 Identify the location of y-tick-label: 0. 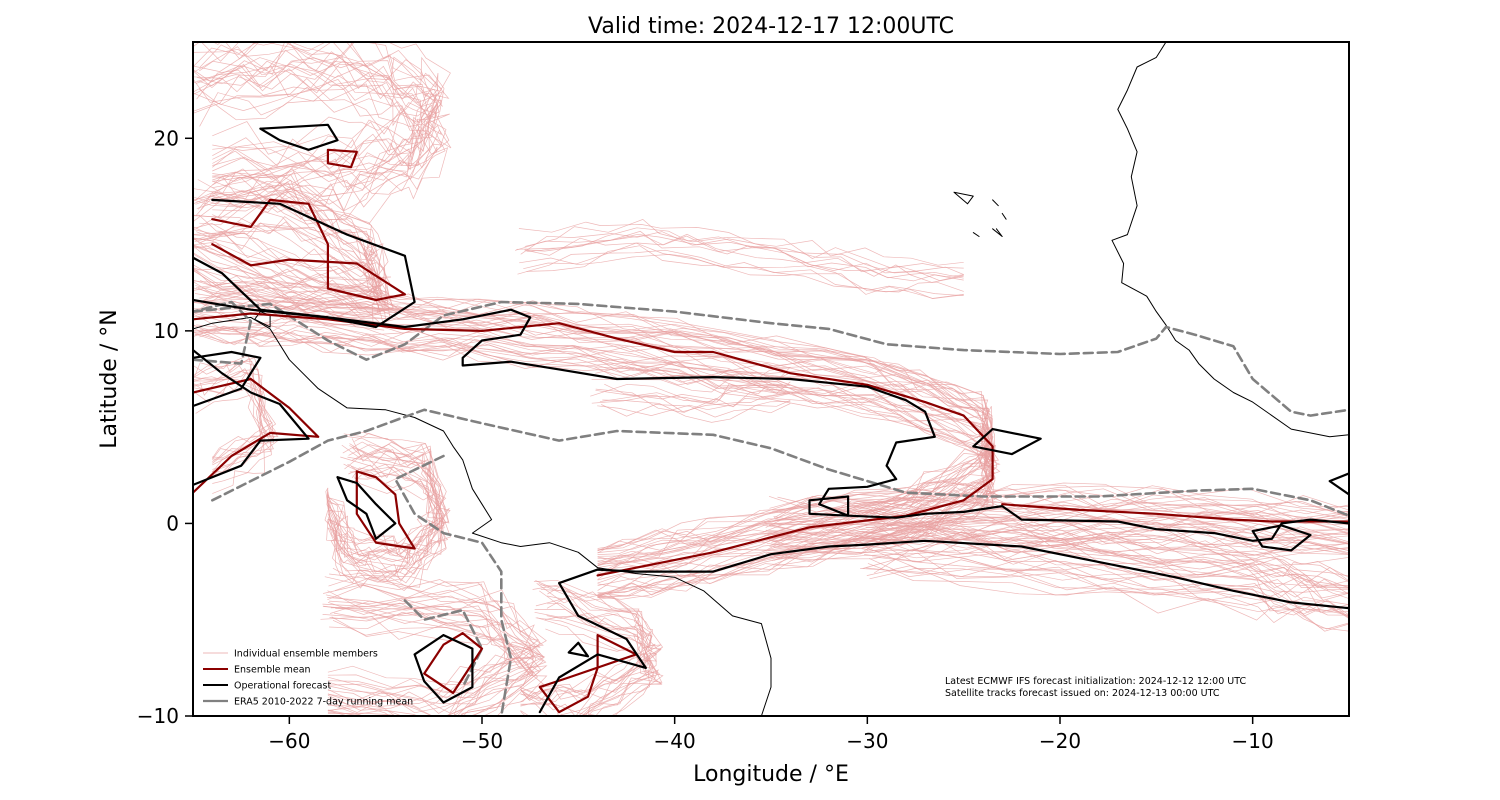
(172, 523).